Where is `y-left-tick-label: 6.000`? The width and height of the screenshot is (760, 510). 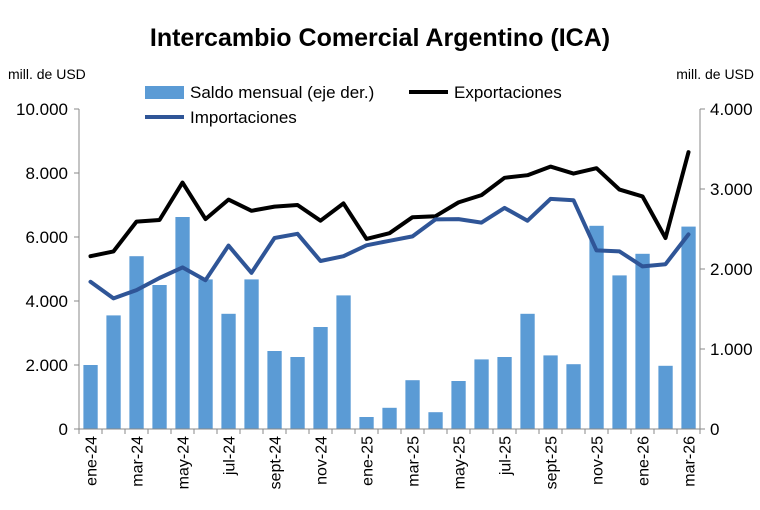
y-left-tick-label: 6.000 is located at coordinates (46, 237).